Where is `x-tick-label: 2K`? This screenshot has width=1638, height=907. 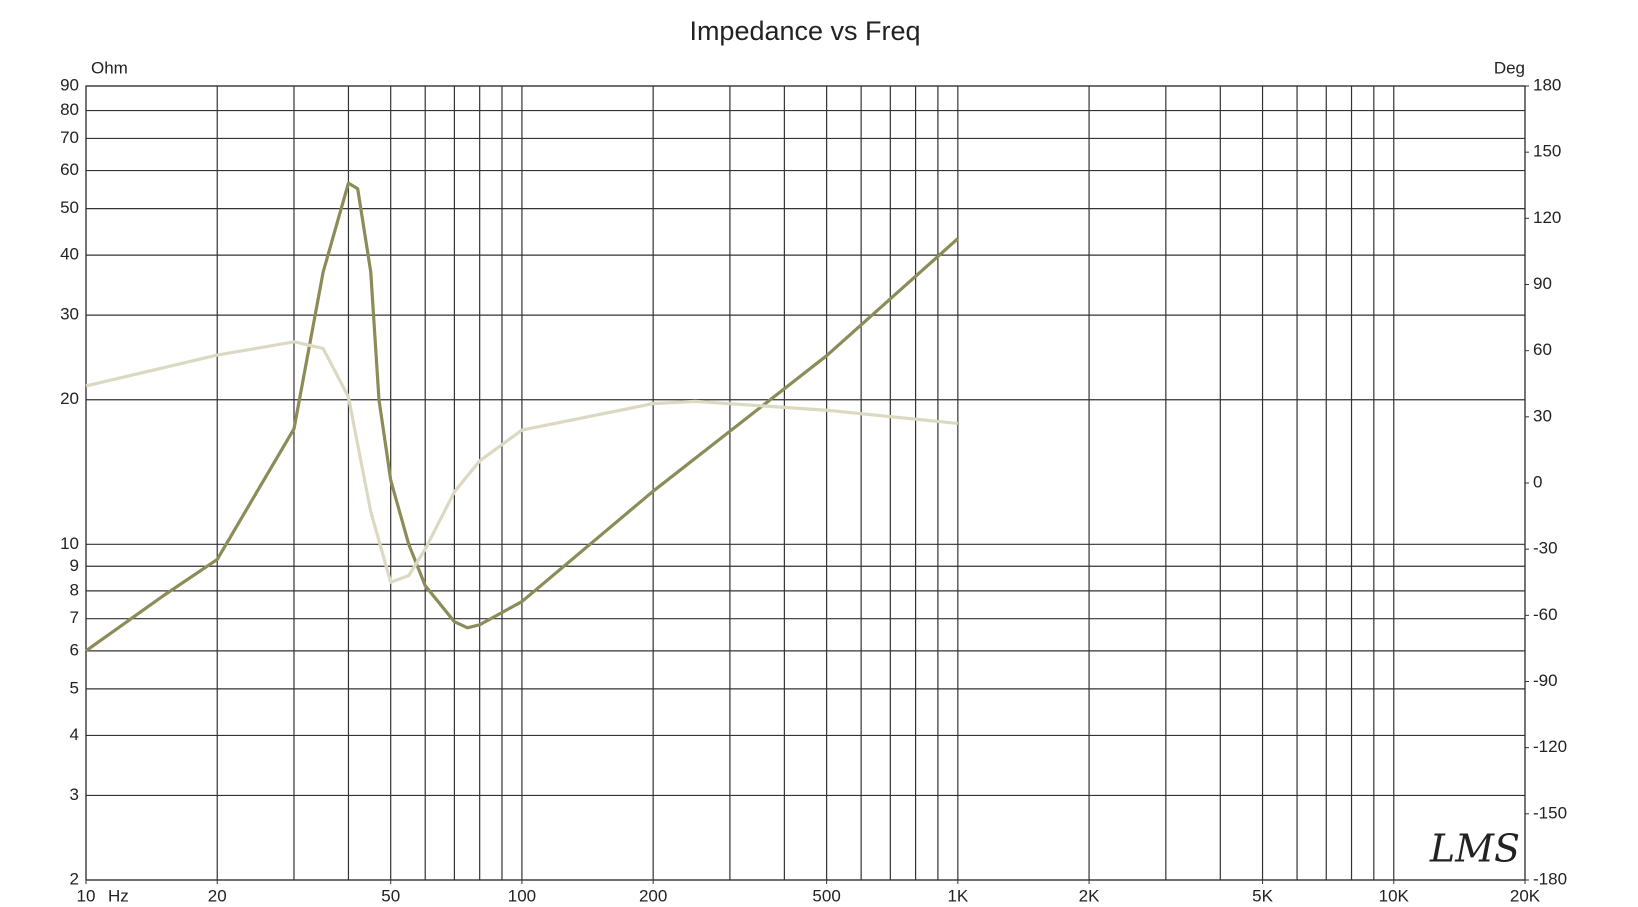 x-tick-label: 2K is located at coordinates (1089, 895).